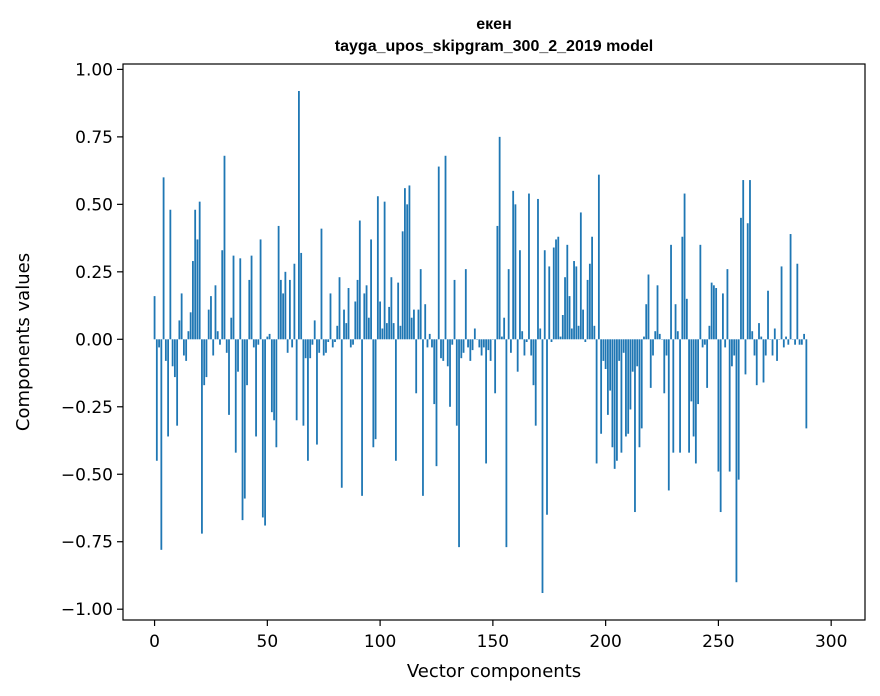 The width and height of the screenshot is (880, 696). Describe the element at coordinates (92, 340) in the screenshot. I see `y-axis-ticks: 1.00 0.75 0.50 0.25 0.00 −0.25 −0.50 −0.75 −1.00` at that location.